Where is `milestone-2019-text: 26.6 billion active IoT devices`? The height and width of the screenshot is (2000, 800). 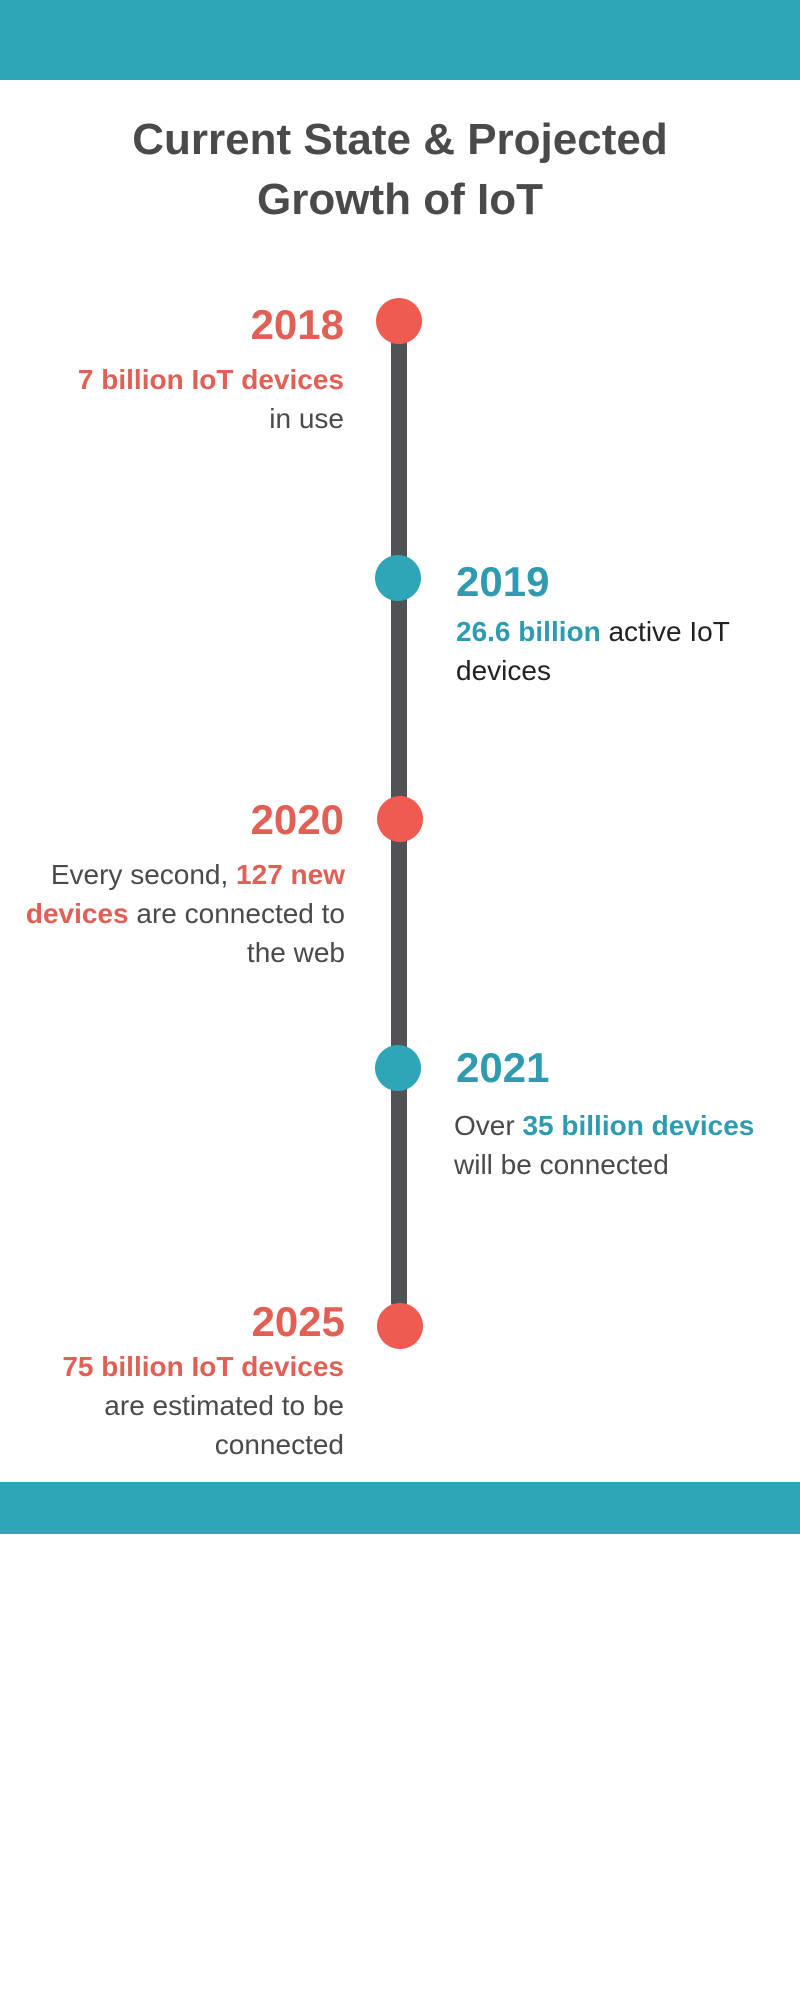
milestone-2019-text: 26.6 billion active IoT devices is located at coordinates (606, 651).